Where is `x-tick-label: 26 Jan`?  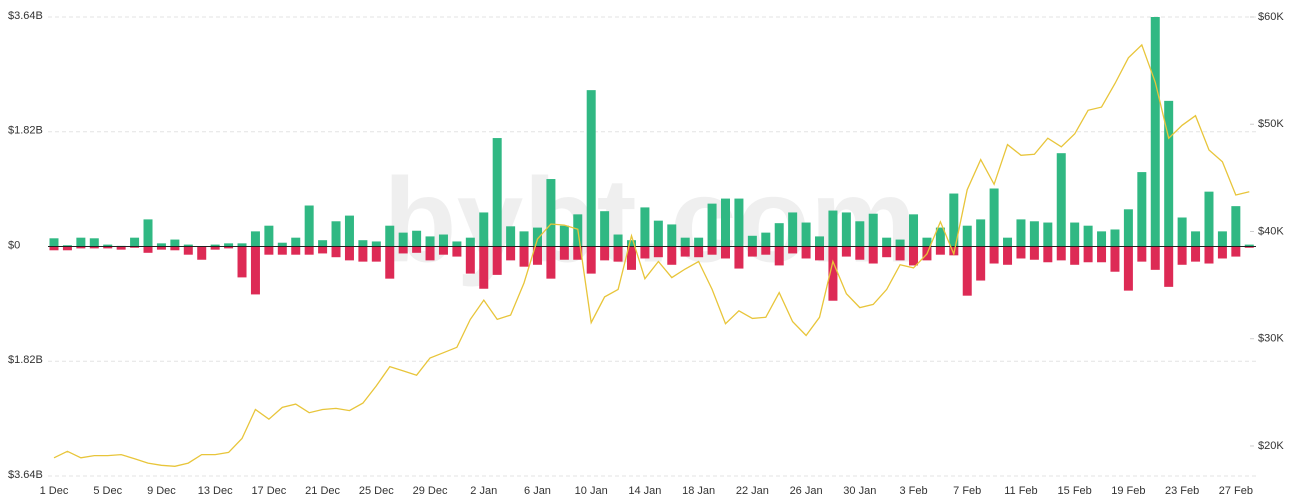 x-tick-label: 26 Jan is located at coordinates (806, 491).